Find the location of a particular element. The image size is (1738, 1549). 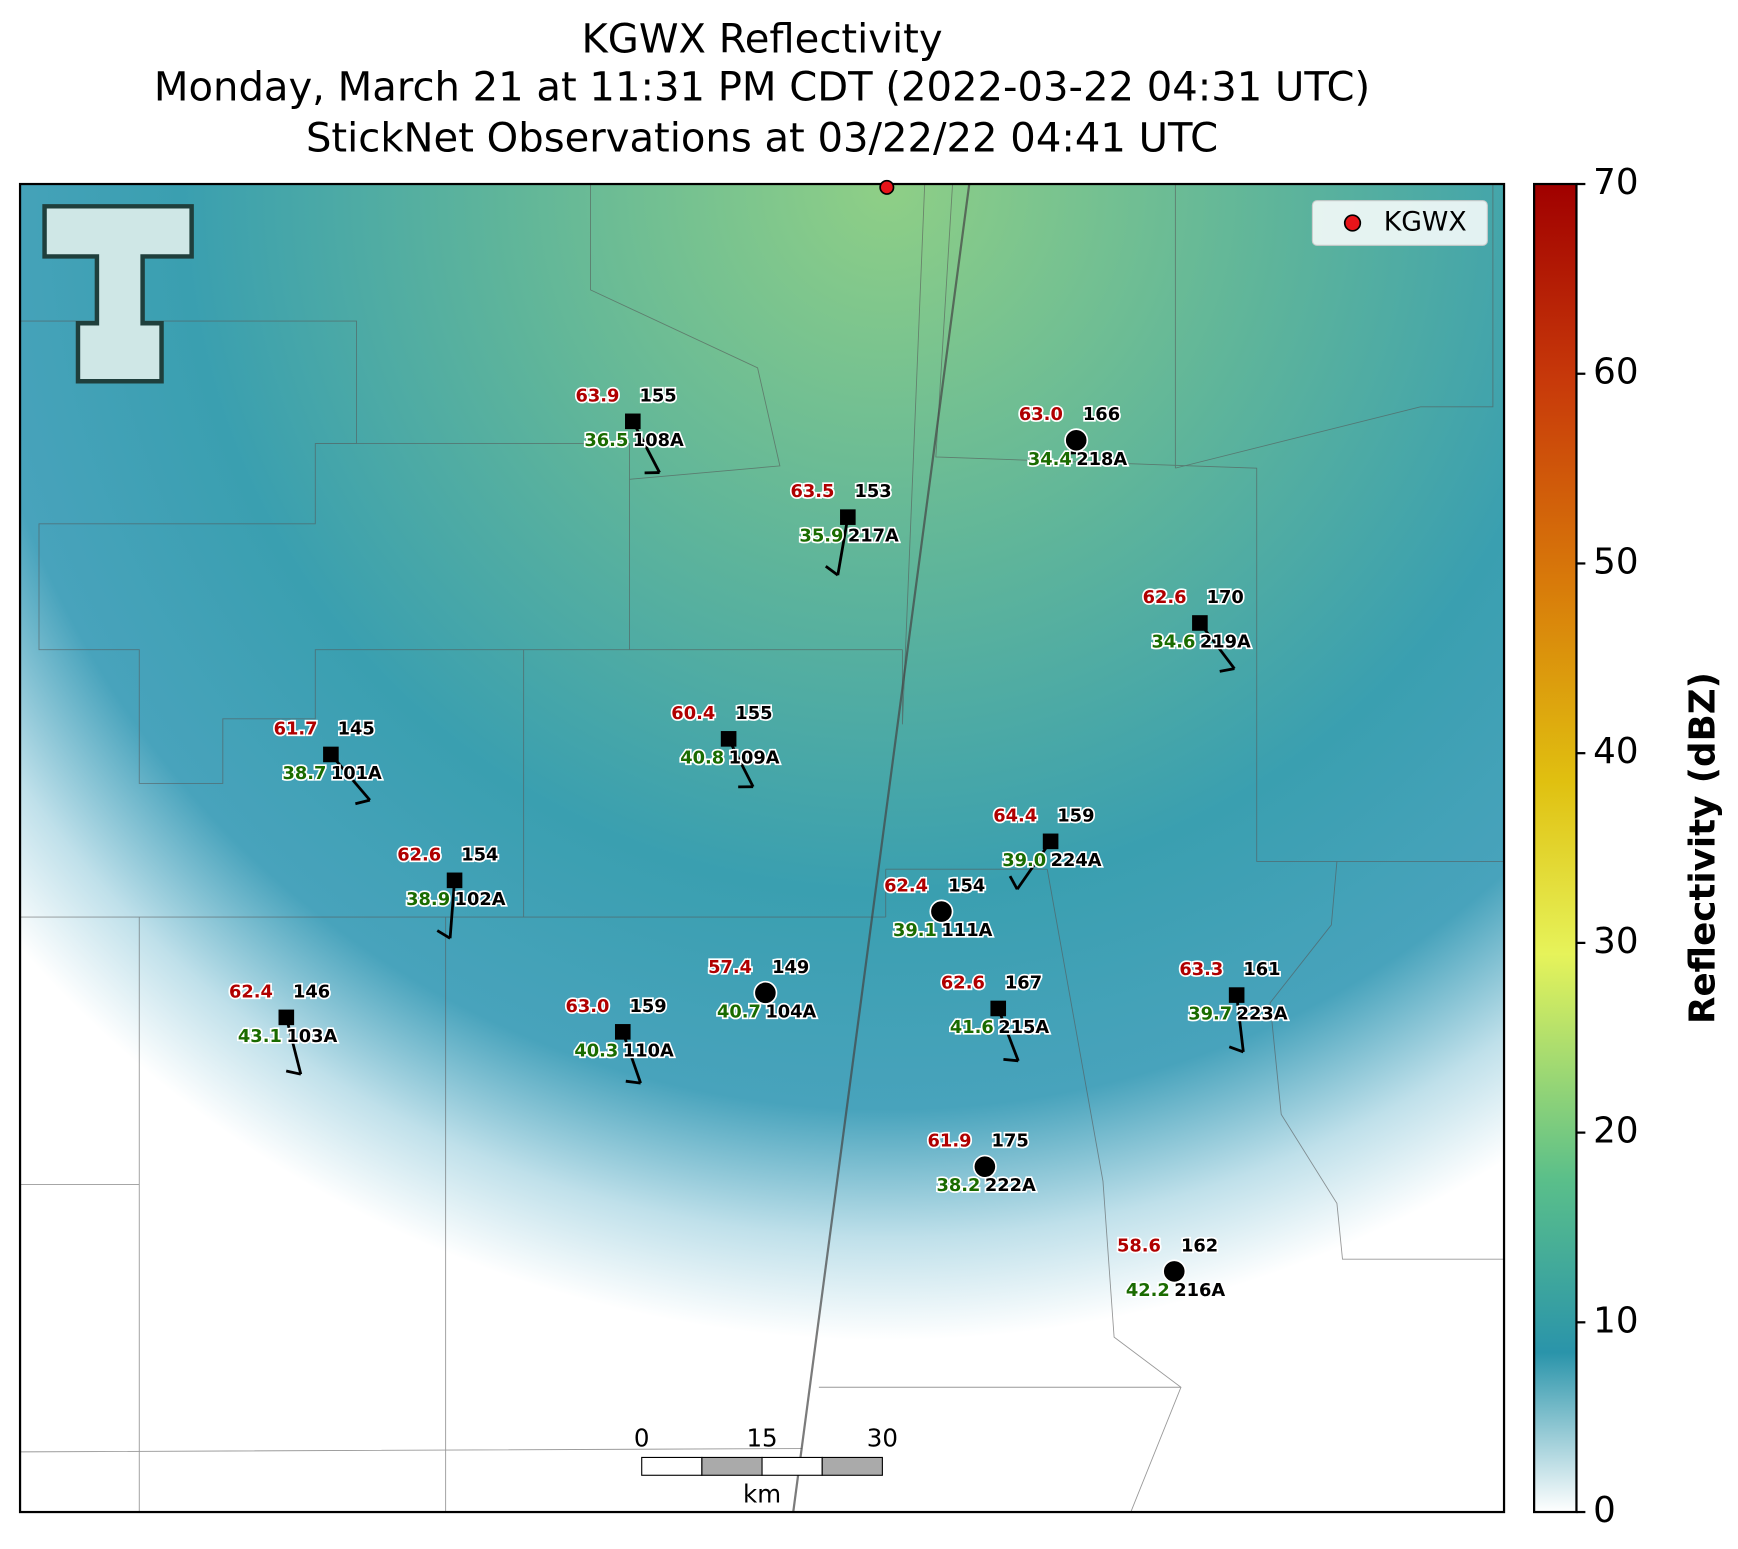

colorbar-label: Reflectivity (dBZ) is located at coordinates (1703, 848).